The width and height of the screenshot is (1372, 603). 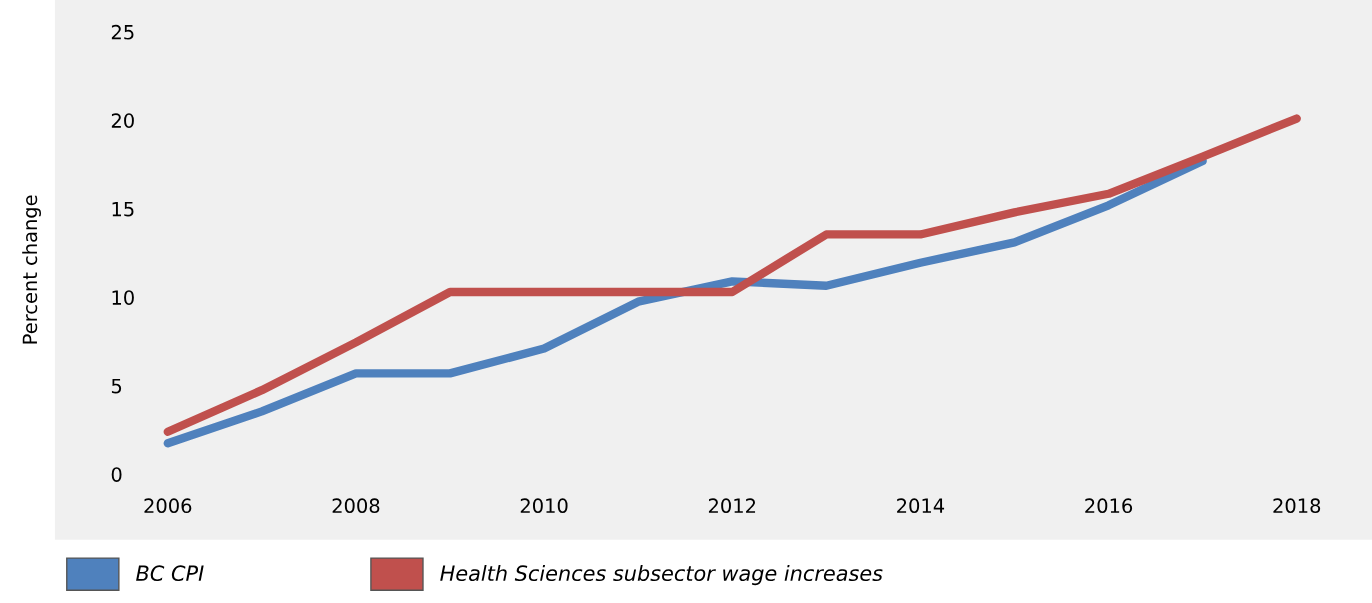 What do you see at coordinates (123, 297) in the screenshot?
I see `y-tick-label: 10` at bounding box center [123, 297].